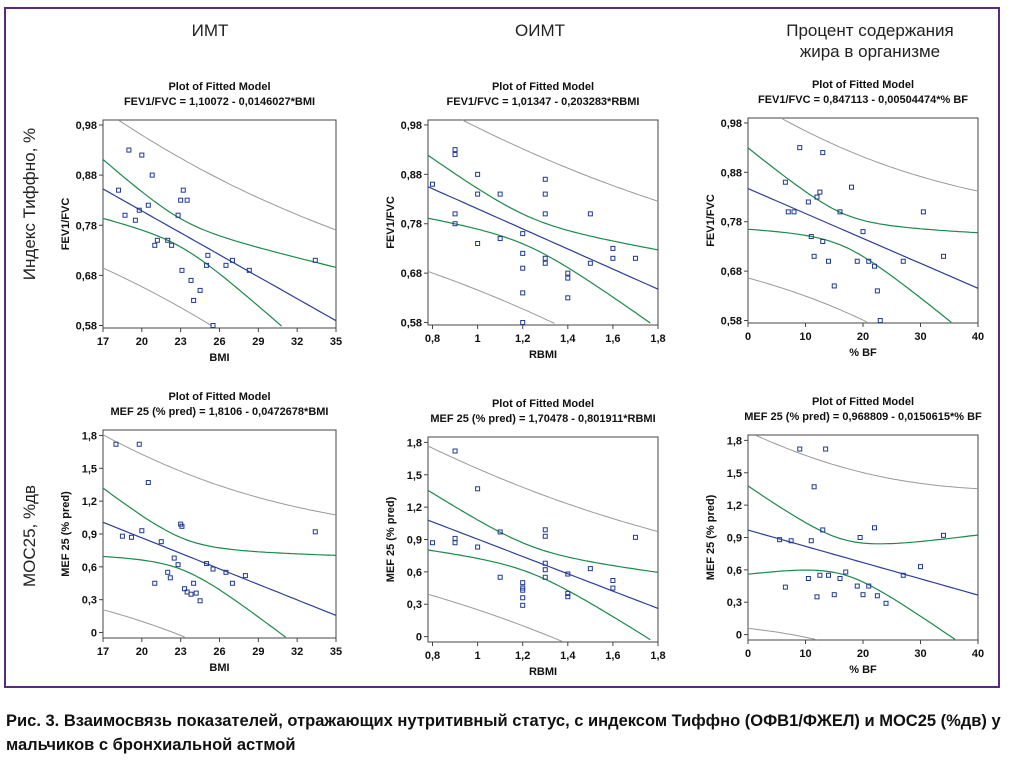 Image resolution: width=1013 pixels, height=766 pixels. Describe the element at coordinates (258, 342) in the screenshot. I see `x-tick-label: 29` at that location.